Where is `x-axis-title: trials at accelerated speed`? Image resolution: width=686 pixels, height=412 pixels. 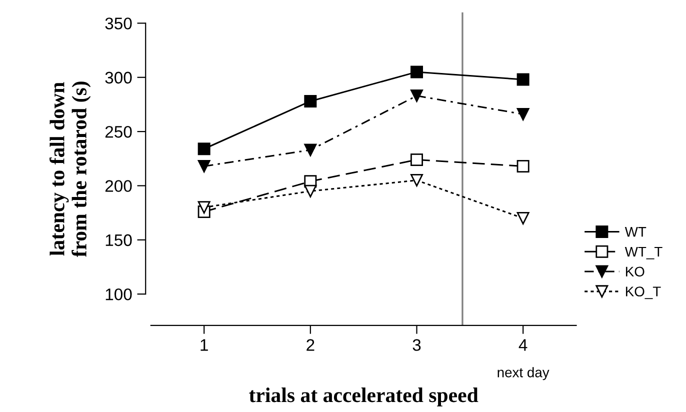
x-axis-title: trials at accelerated speed is located at coordinates (363, 397).